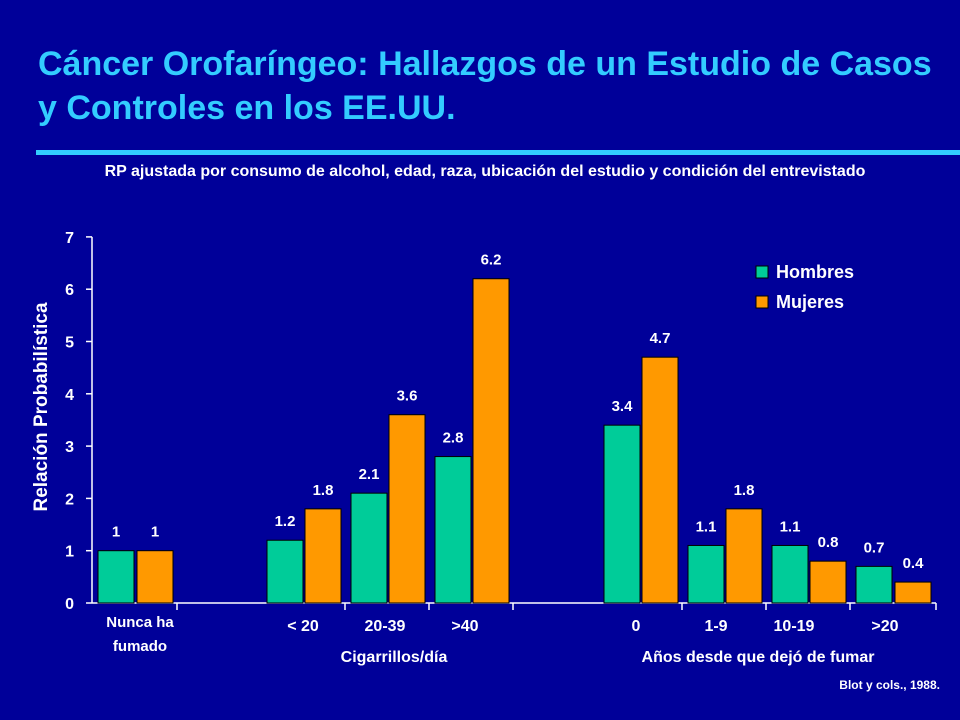 This screenshot has height=720, width=960. Describe the element at coordinates (369, 474) in the screenshot. I see `data-label: 2.1` at that location.